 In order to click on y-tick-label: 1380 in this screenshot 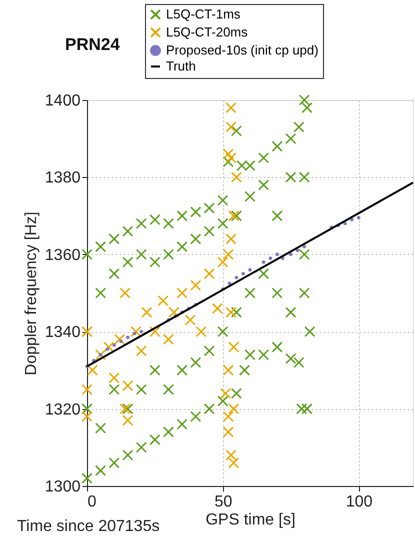, I will do `click(62, 178)`.